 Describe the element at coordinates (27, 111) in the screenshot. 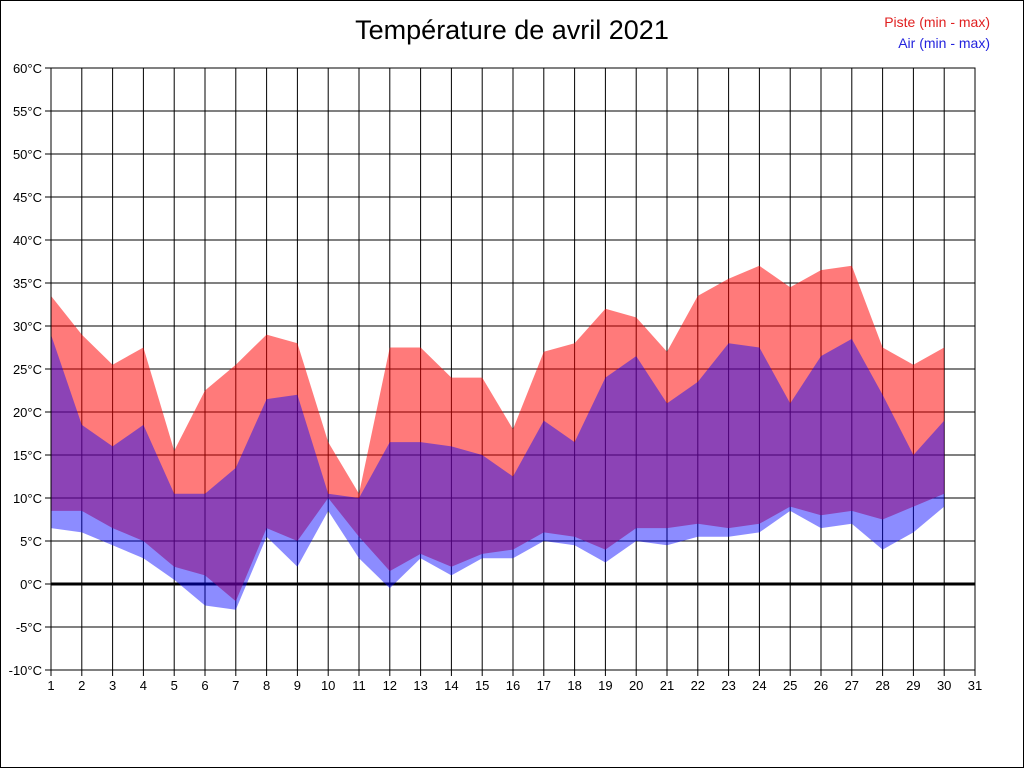

I see `y-axis-label: 55°C` at that location.